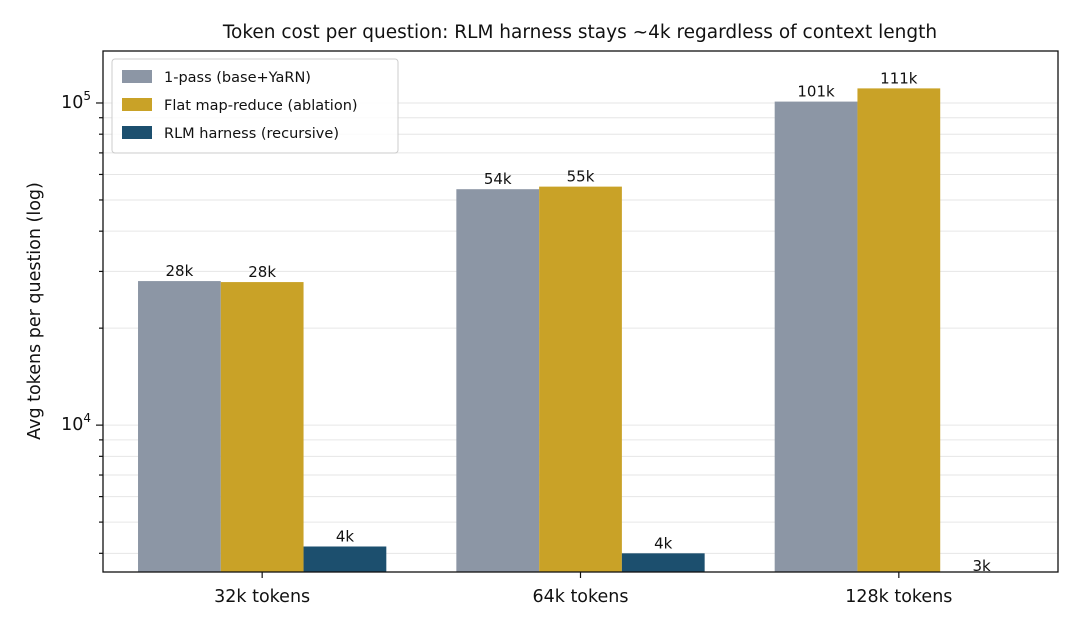  I want to click on bar-value-label: 111k, so click(899, 78).